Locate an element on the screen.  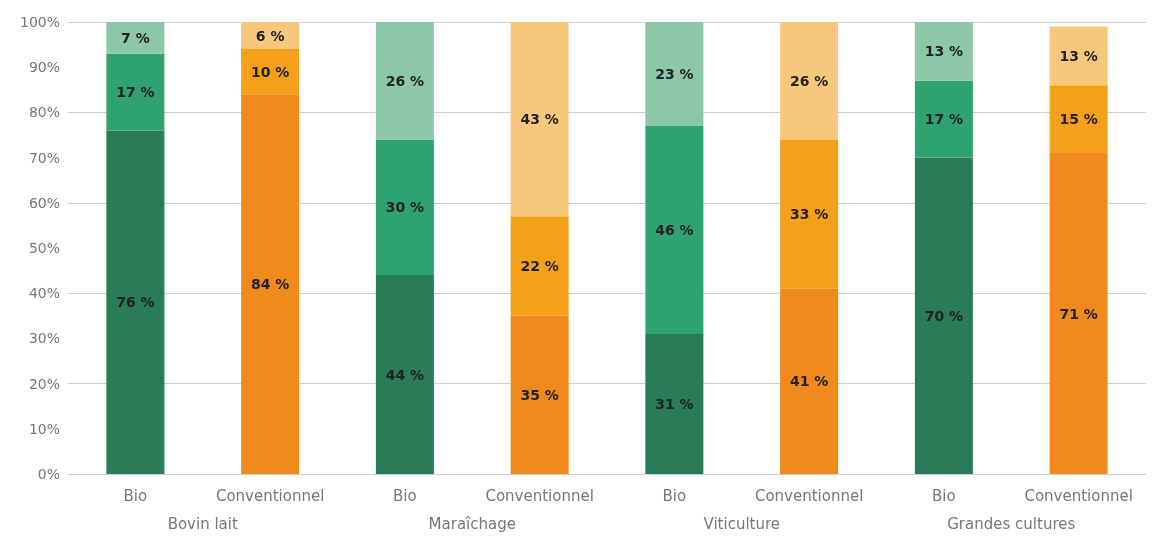
text: Grandes cultures is located at coordinates (1011, 523).